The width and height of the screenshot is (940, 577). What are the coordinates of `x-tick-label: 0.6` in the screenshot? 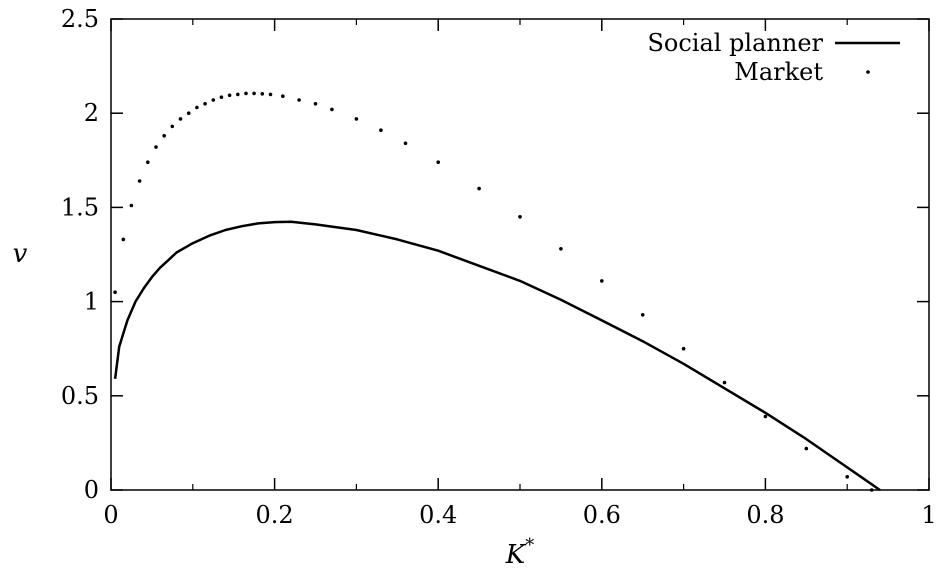 It's located at (602, 515).